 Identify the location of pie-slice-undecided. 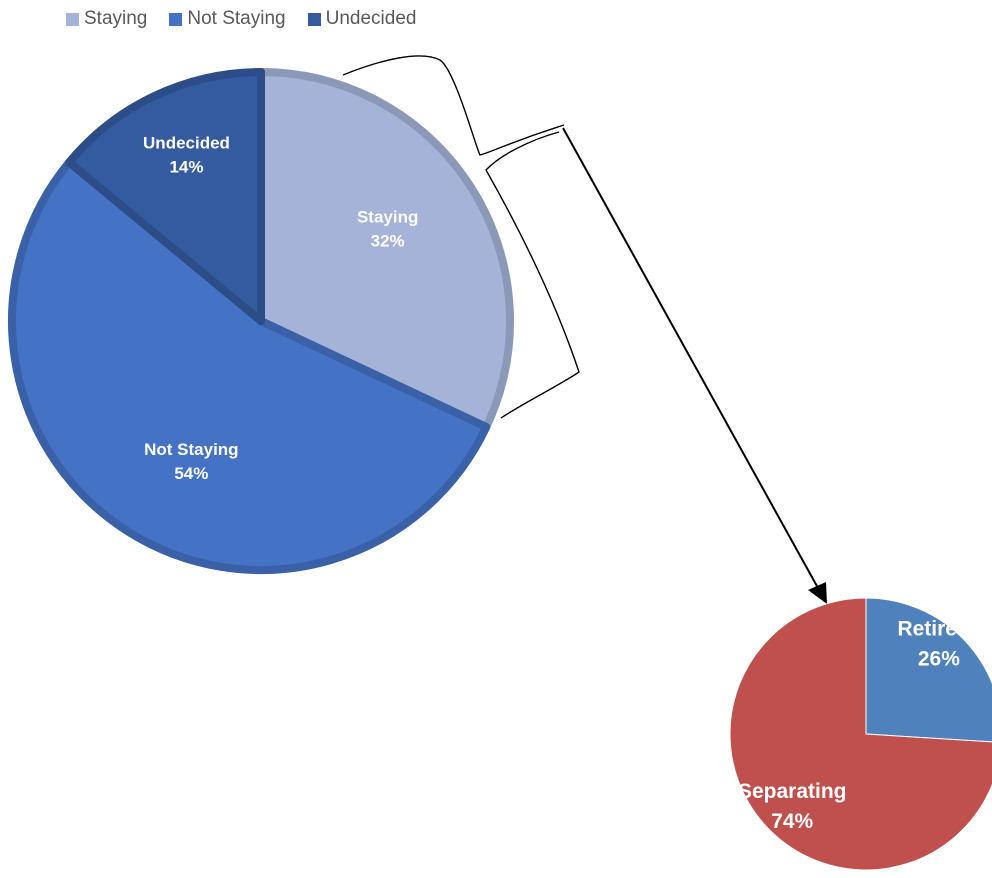
(165, 196).